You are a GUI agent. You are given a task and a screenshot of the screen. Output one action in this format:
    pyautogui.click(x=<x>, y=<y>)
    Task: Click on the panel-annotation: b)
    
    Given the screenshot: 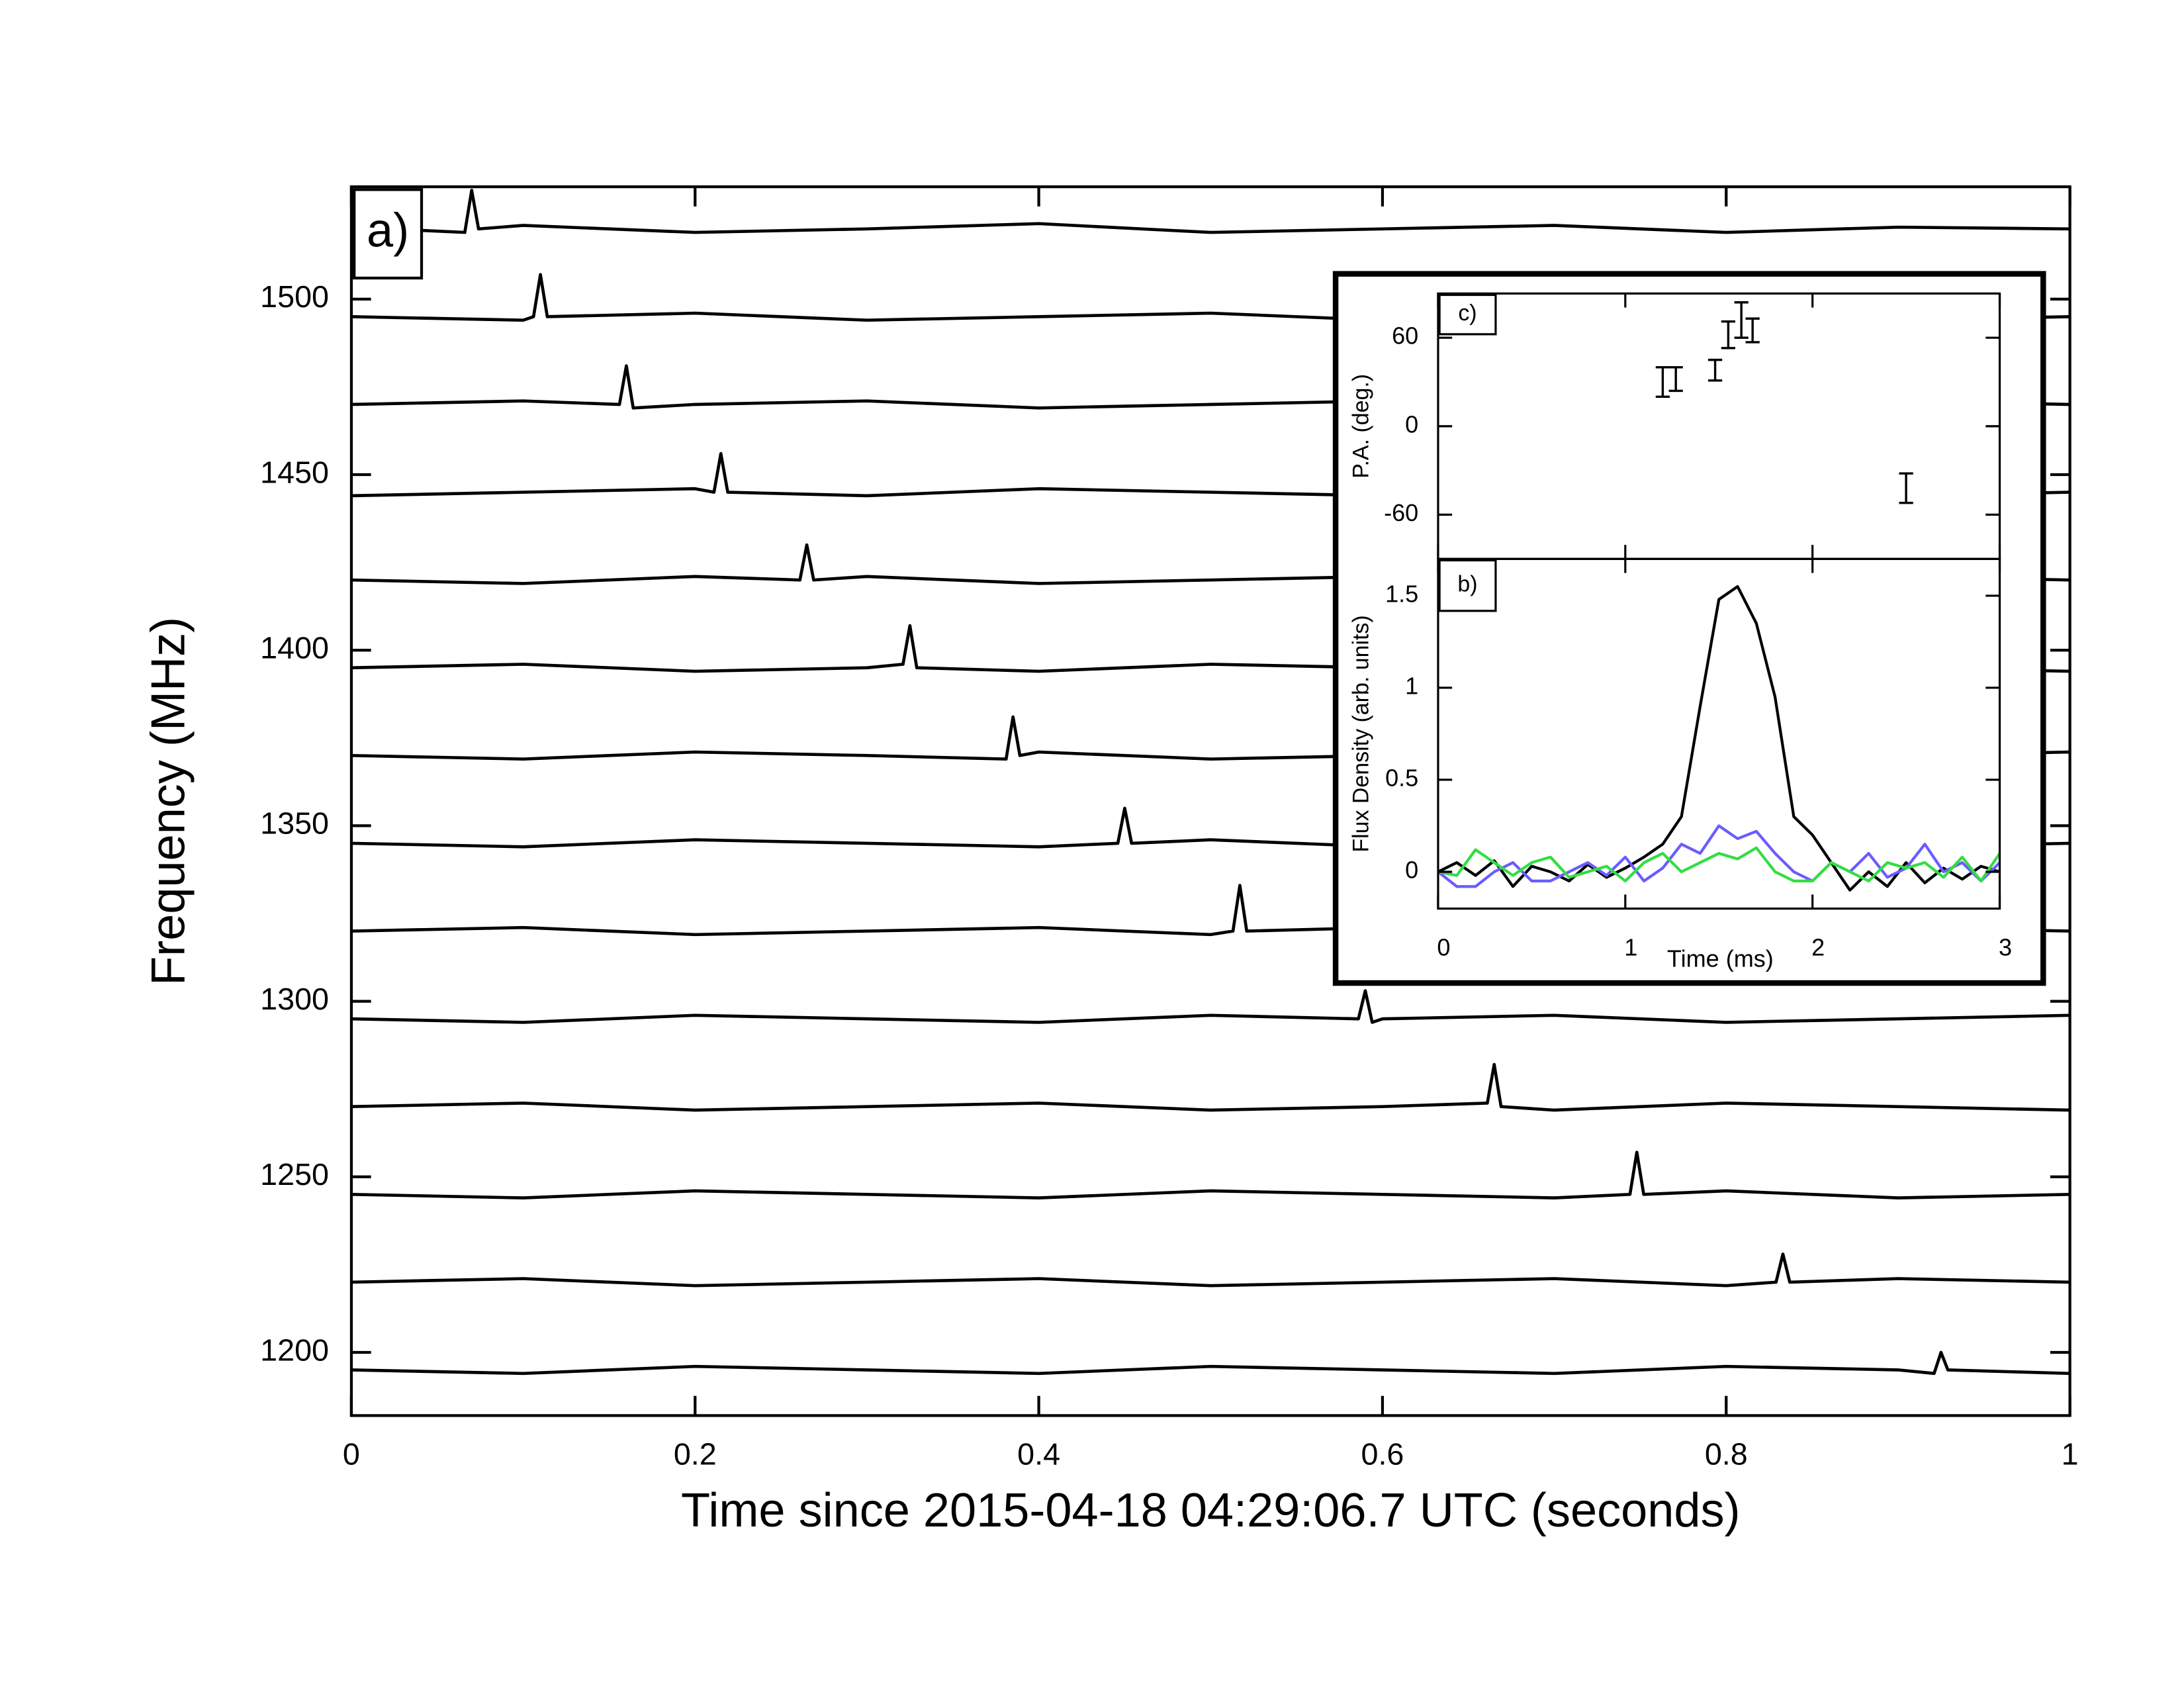 What is the action you would take?
    pyautogui.click(x=1467, y=584)
    